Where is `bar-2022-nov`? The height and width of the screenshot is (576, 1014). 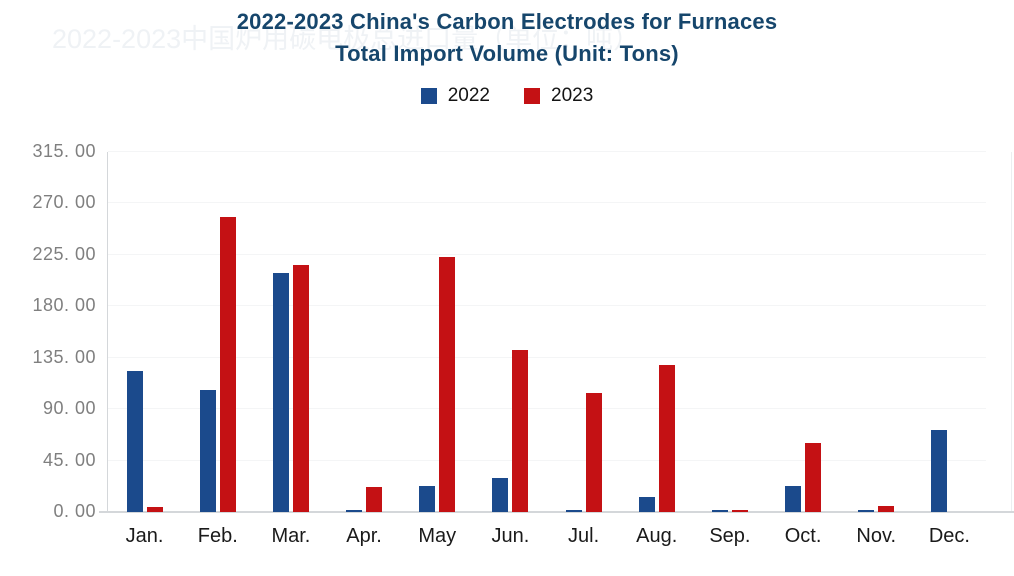
bar-2022-nov is located at coordinates (866, 510).